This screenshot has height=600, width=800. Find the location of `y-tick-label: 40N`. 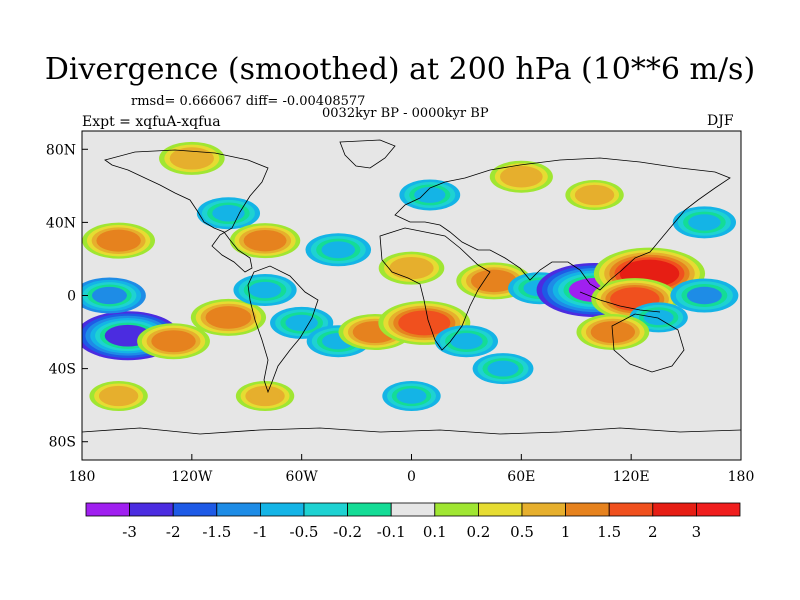

y-tick-label: 40N is located at coordinates (61, 223).